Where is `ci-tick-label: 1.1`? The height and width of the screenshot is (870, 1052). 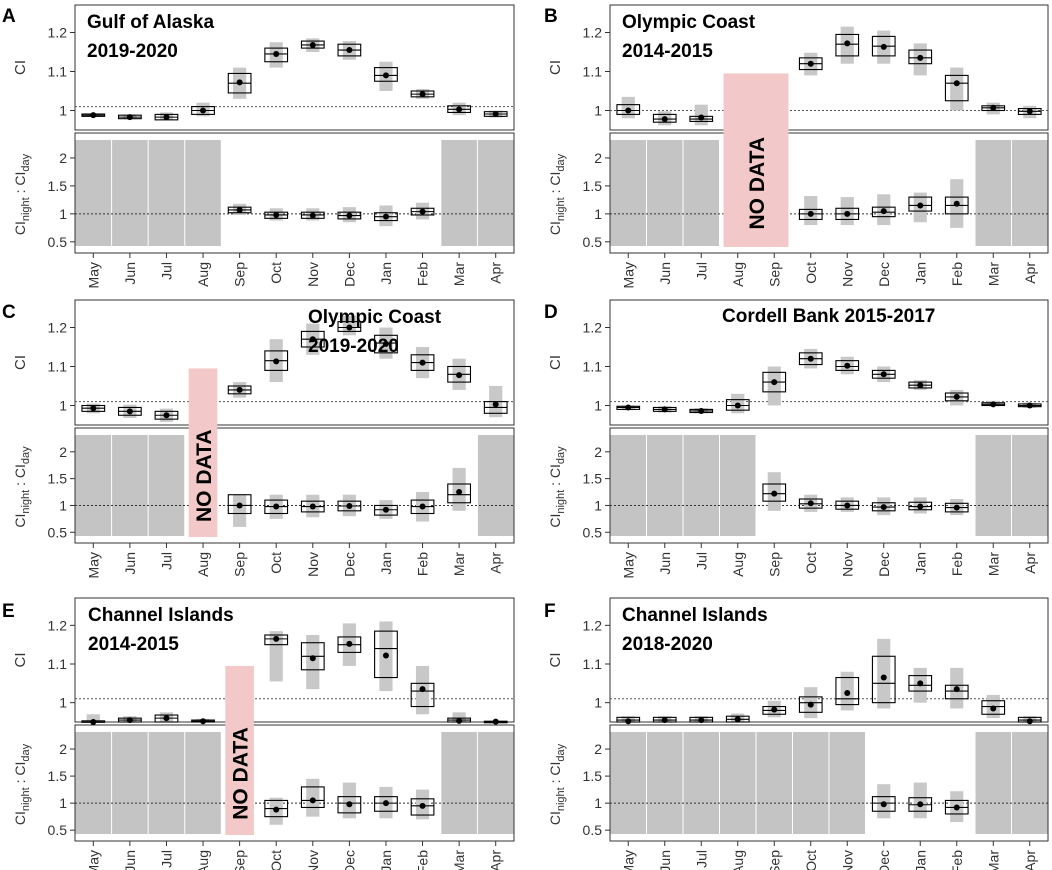
ci-tick-label: 1.1 is located at coordinates (58, 72).